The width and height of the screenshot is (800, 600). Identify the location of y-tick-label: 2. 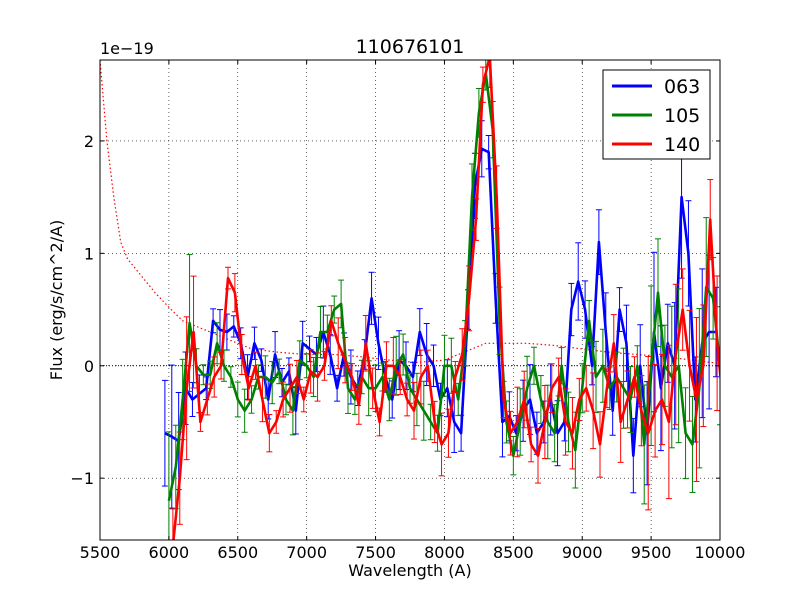
(89, 141).